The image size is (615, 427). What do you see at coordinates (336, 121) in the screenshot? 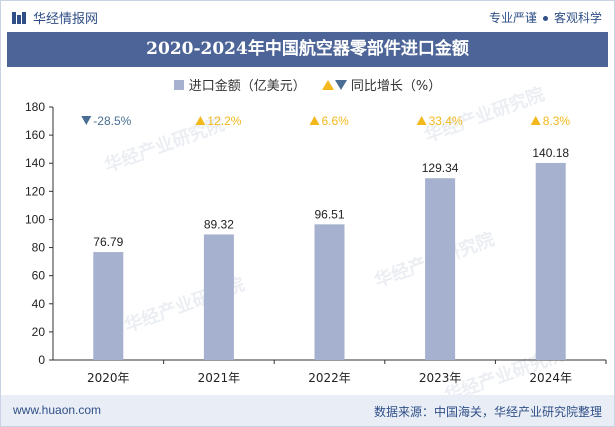
I see `growth-label: 6.6%` at bounding box center [336, 121].